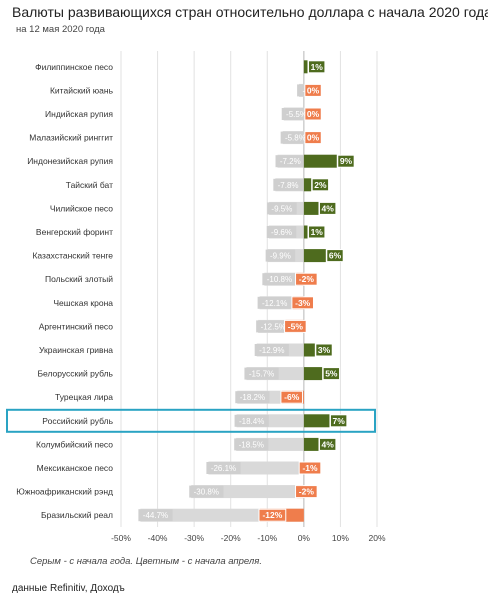 The height and width of the screenshot is (604, 488). I want to click on since-april-data-label: -3%, so click(303, 303).